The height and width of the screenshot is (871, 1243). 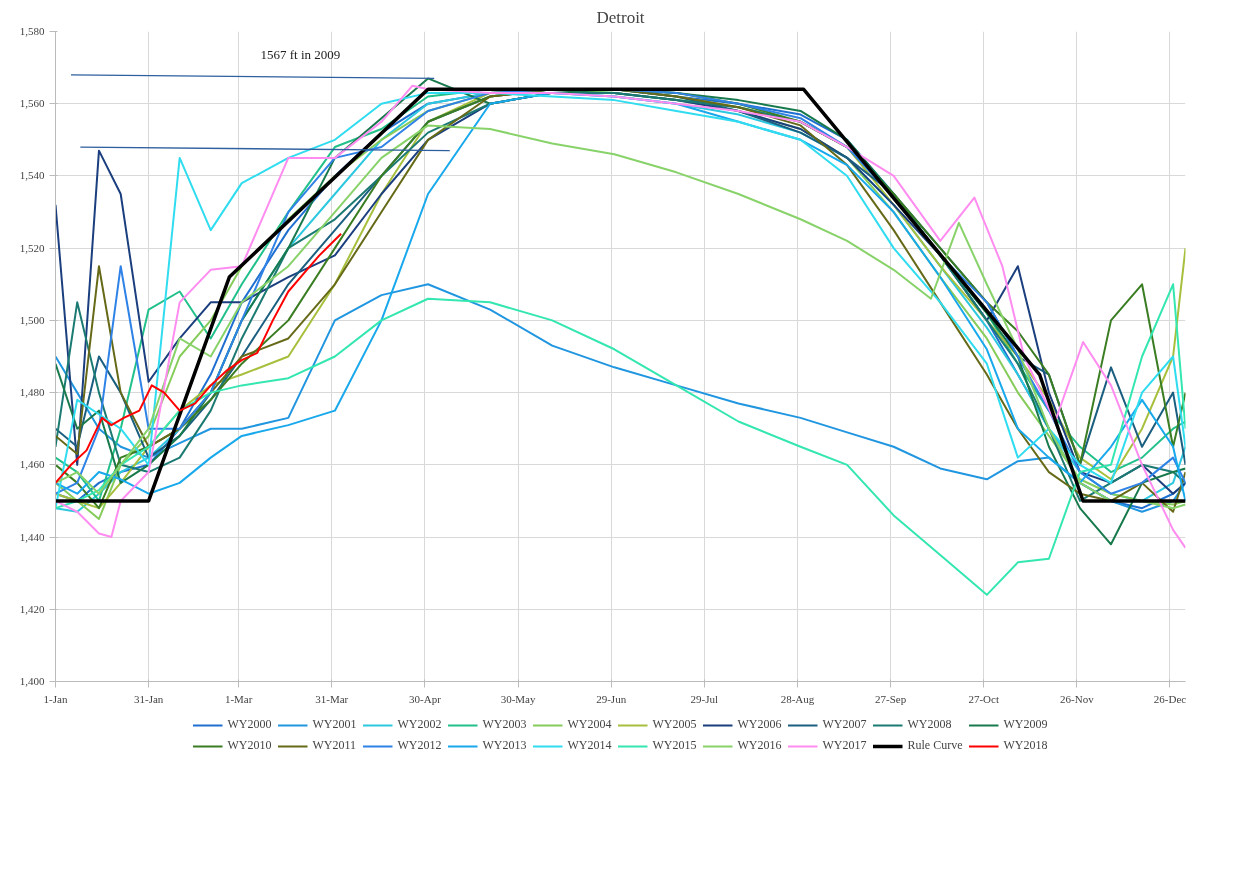 I want to click on legend-label: WY2000, so click(x=249, y=724).